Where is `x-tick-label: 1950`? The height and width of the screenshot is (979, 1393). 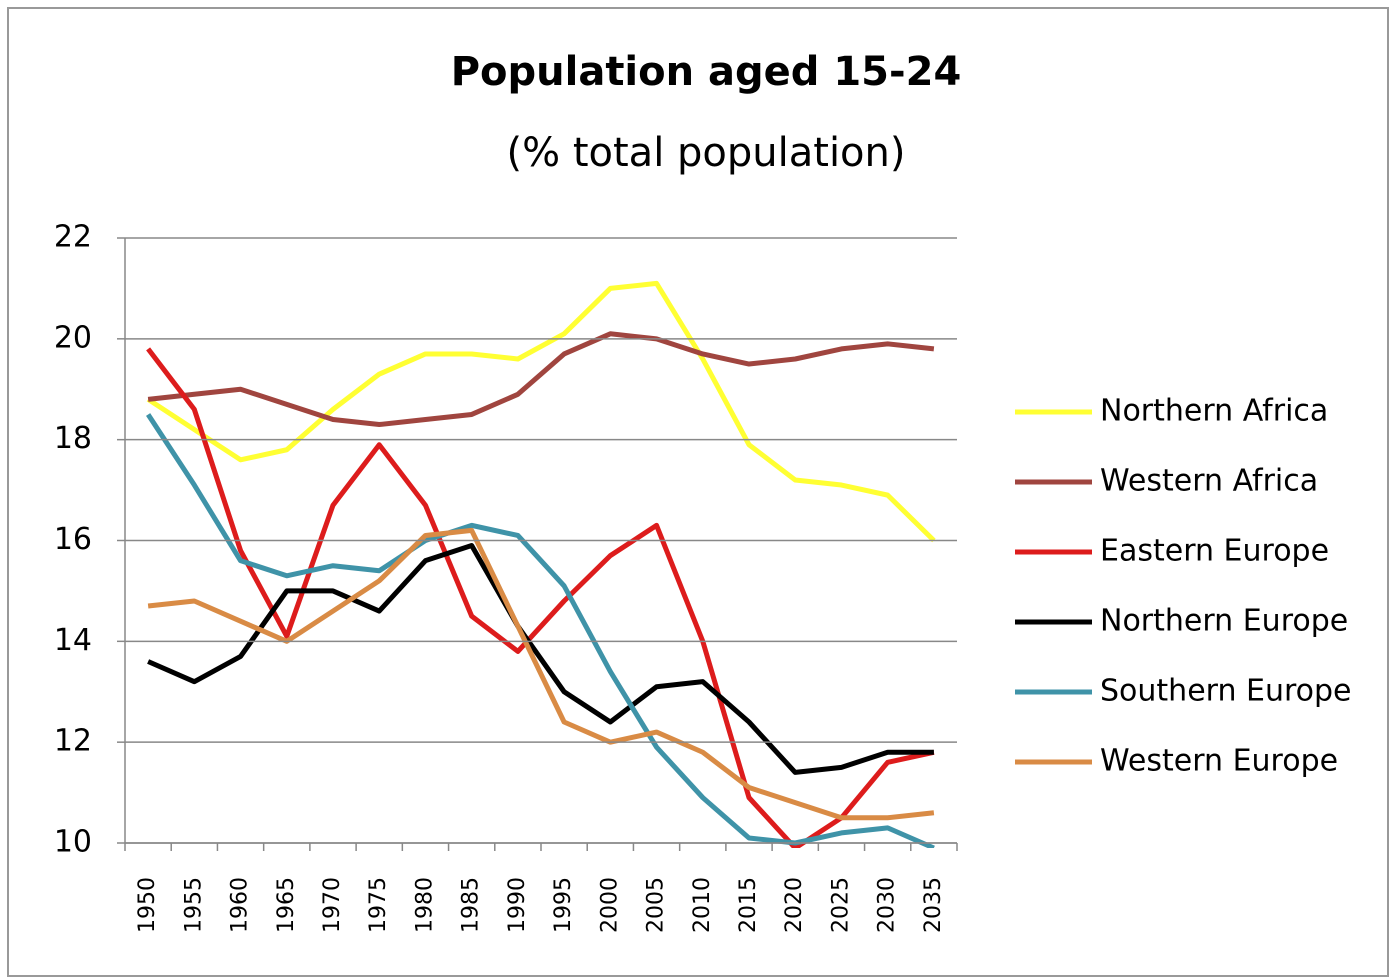 x-tick-label: 1950 is located at coordinates (147, 905).